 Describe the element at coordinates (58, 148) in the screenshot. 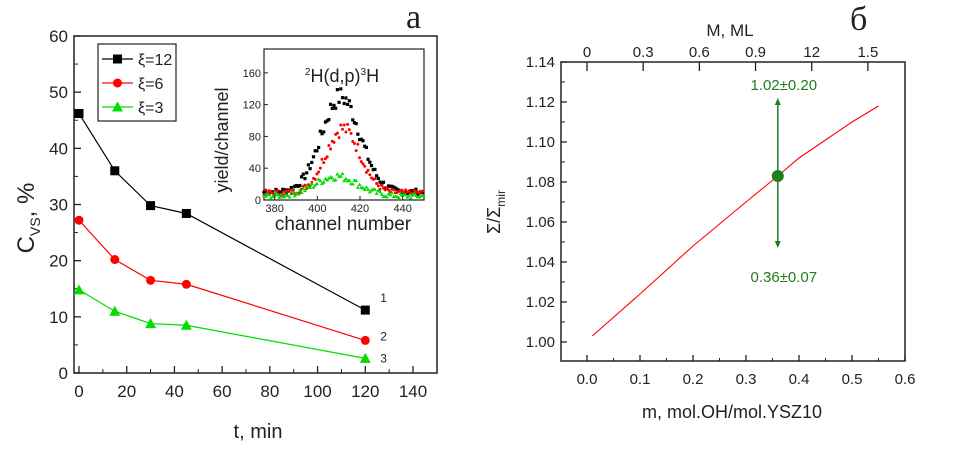

I see `y-tick-label-a: 40` at that location.